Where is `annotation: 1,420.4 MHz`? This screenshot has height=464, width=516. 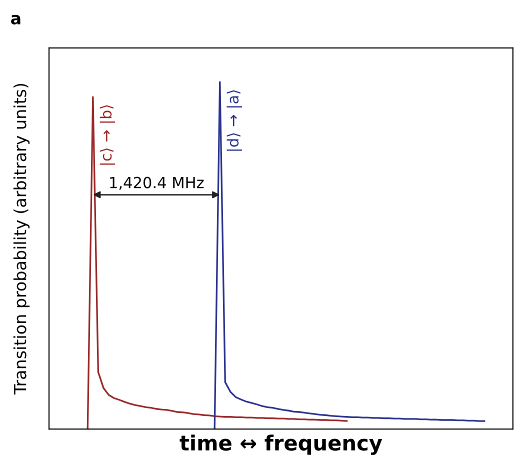 annotation: 1,420.4 MHz is located at coordinates (157, 183).